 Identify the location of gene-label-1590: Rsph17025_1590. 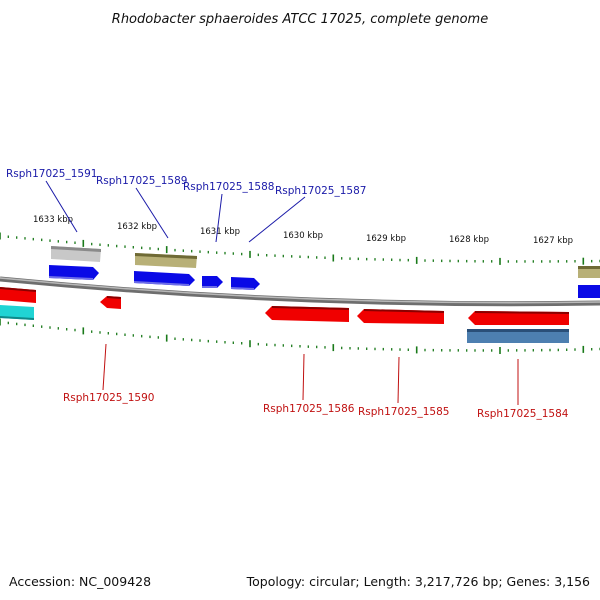
(108, 398).